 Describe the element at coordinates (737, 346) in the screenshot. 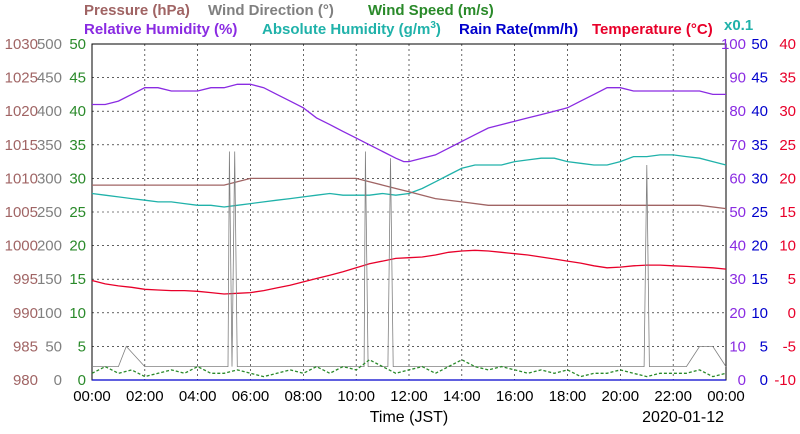

I see `tick-label-humidity: 10` at that location.